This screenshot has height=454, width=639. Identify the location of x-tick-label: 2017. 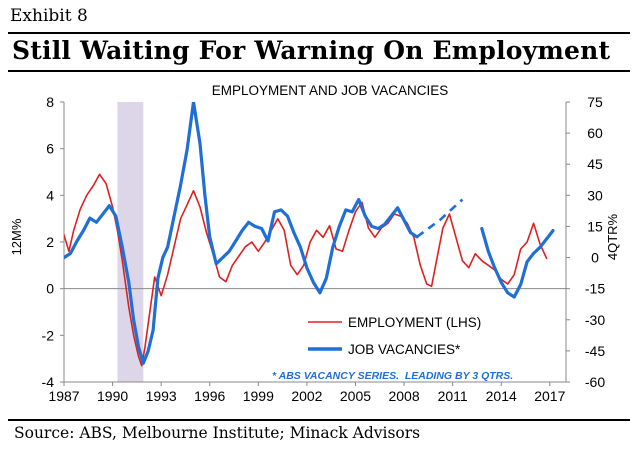
(549, 396).